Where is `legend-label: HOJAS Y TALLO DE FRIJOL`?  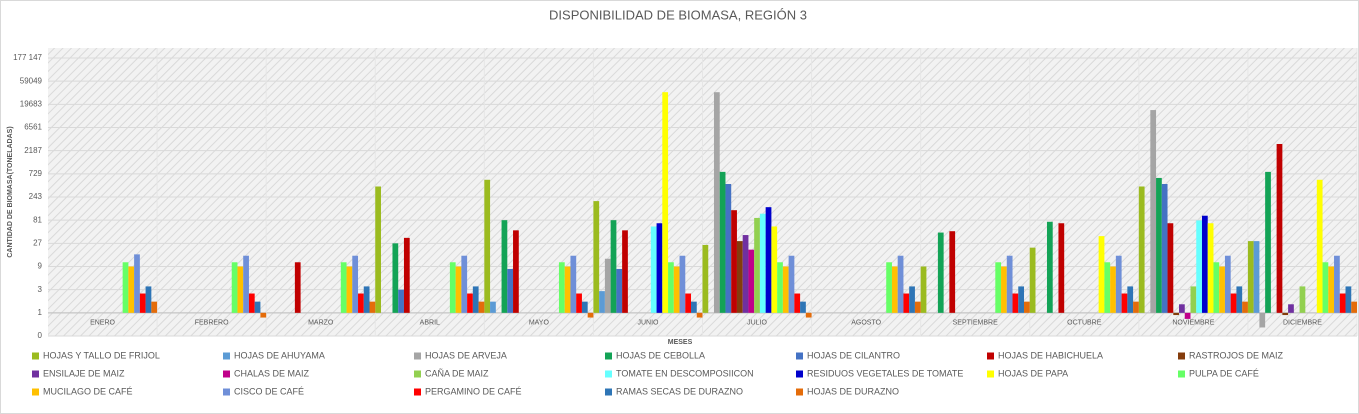
legend-label: HOJAS Y TALLO DE FRIJOL is located at coordinates (101, 355).